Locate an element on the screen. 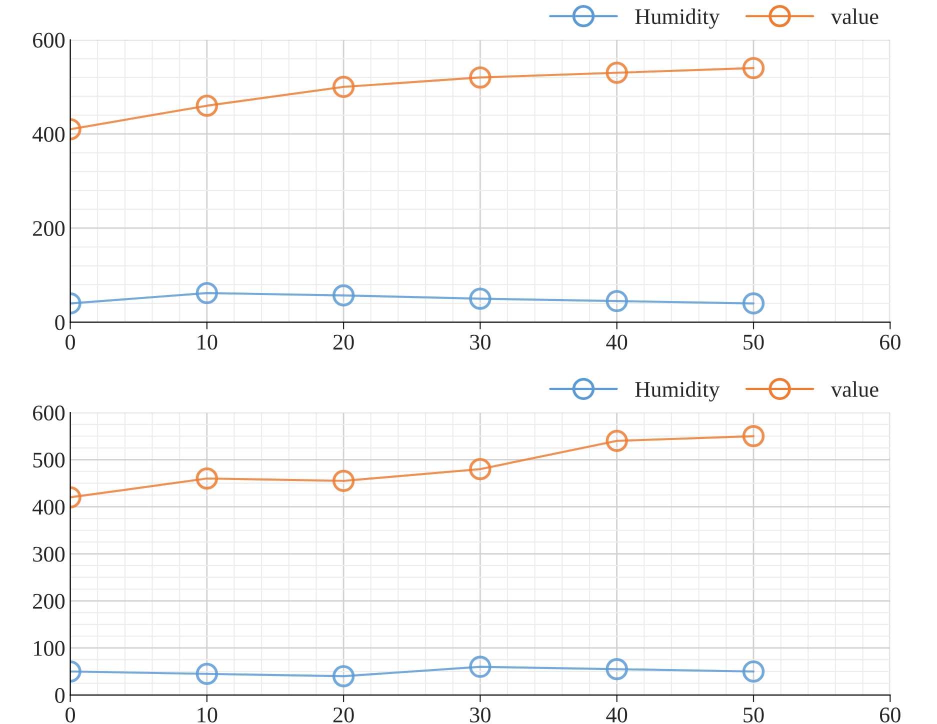  y-tick-label: 500 is located at coordinates (49, 460).